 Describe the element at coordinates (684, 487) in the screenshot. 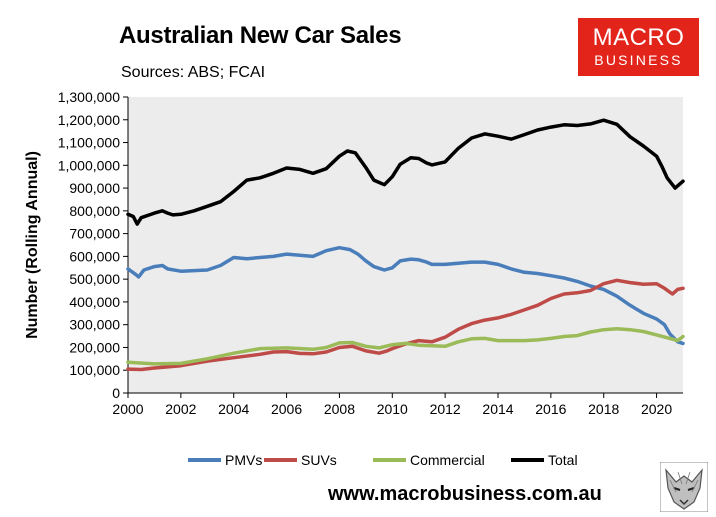

I see `wolf-icon` at that location.